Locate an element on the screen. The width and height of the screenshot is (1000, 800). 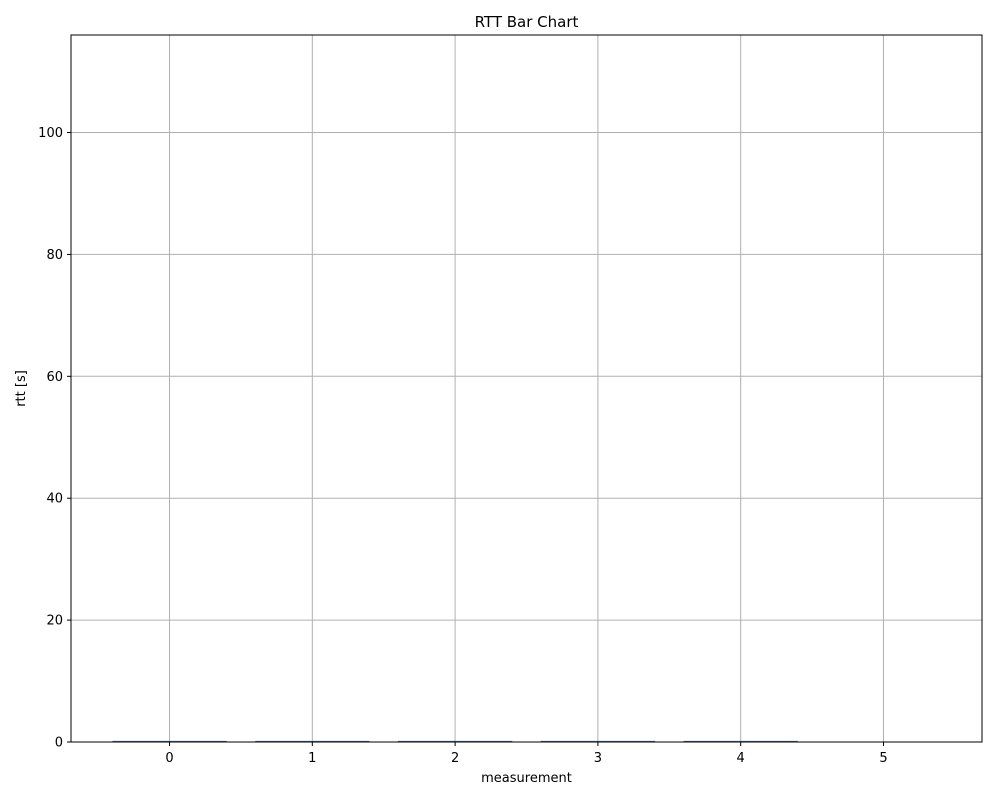
y-tick-label: 0 is located at coordinates (59, 743).